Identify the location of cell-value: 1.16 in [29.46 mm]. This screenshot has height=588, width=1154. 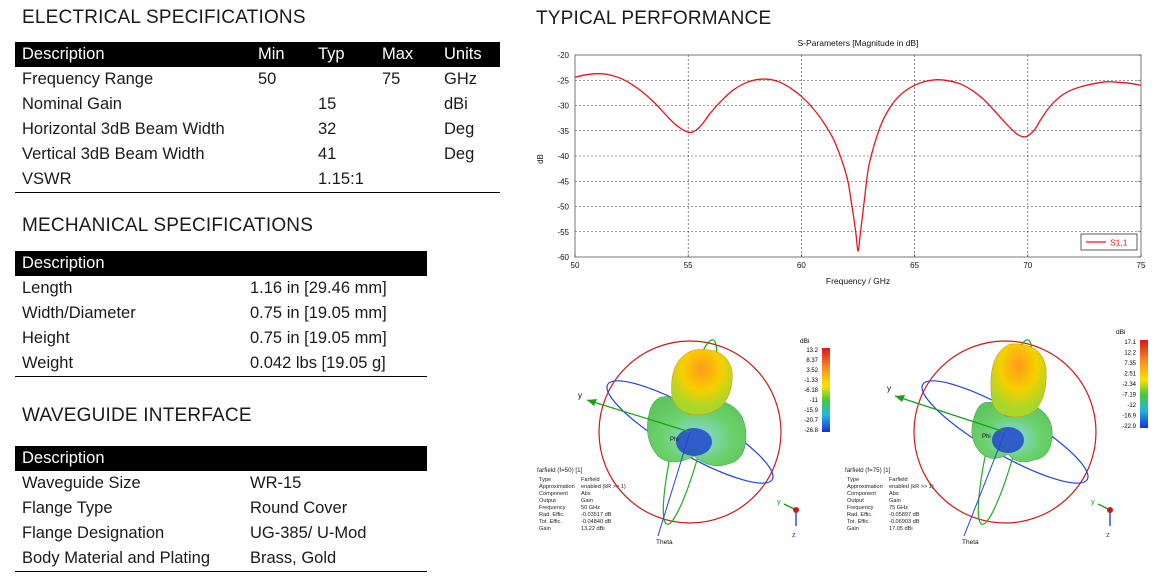
(318, 288).